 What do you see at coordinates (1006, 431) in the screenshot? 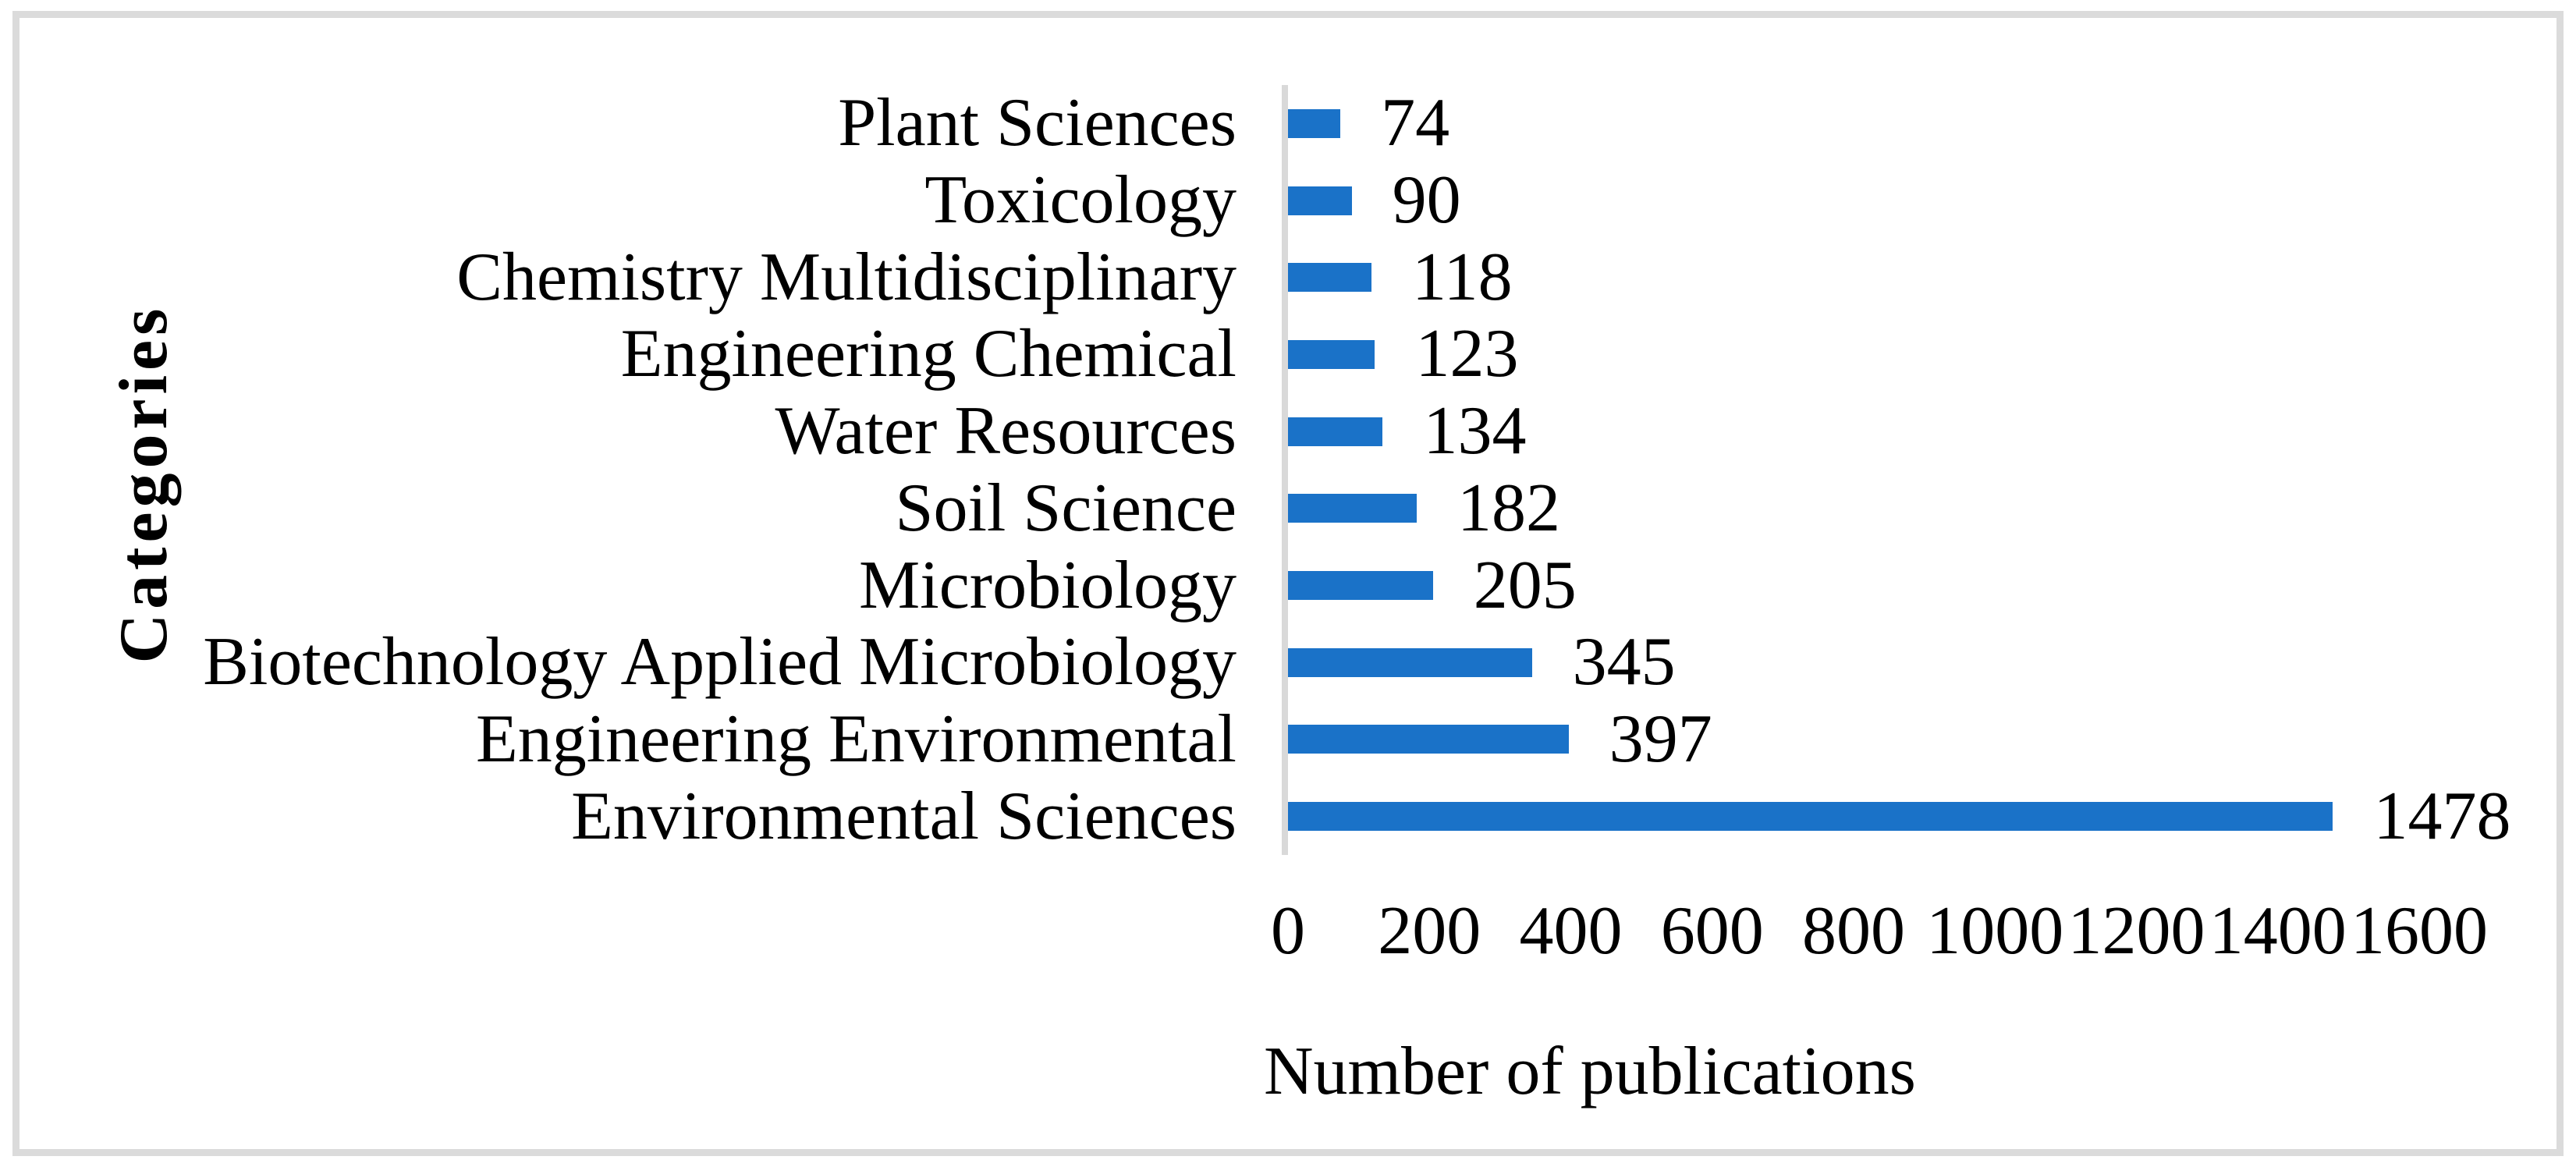
I see `category-label: Water Resources` at bounding box center [1006, 431].